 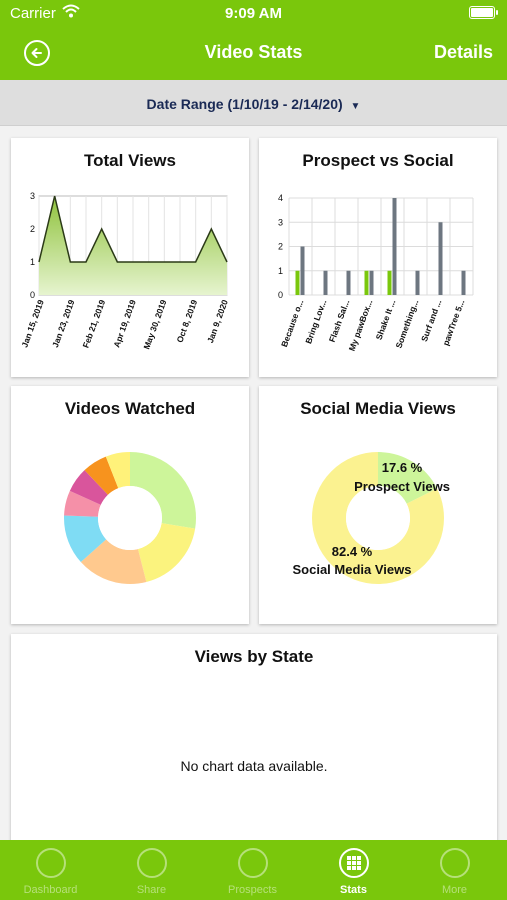 What do you see at coordinates (252, 890) in the screenshot?
I see `tab-prospects-label: Prospects` at bounding box center [252, 890].